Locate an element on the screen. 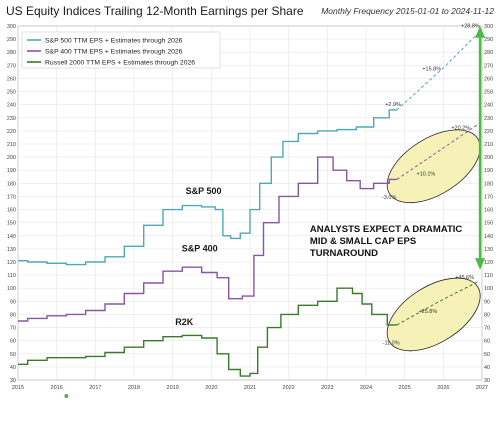 The image size is (500, 431). x-tick-label: 2021 is located at coordinates (250, 388).